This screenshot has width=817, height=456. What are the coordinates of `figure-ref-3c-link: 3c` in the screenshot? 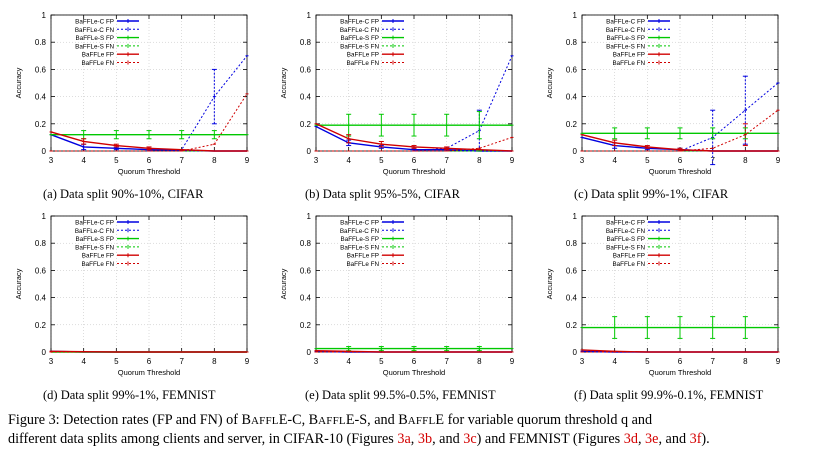 It's located at (470, 439).